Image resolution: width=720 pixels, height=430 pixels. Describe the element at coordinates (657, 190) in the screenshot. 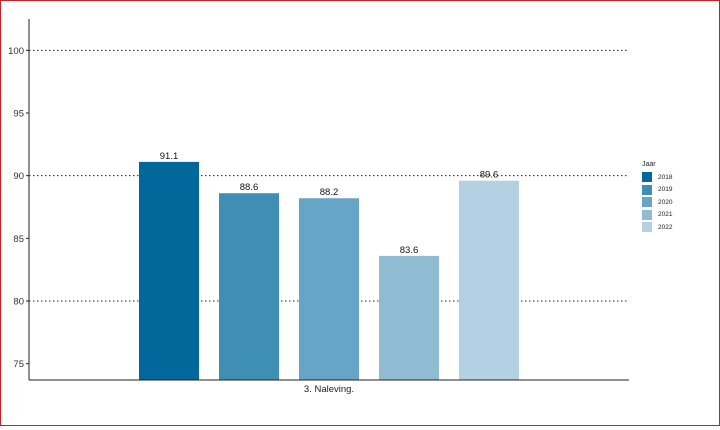

I see `legend-item-2019: 2019` at that location.